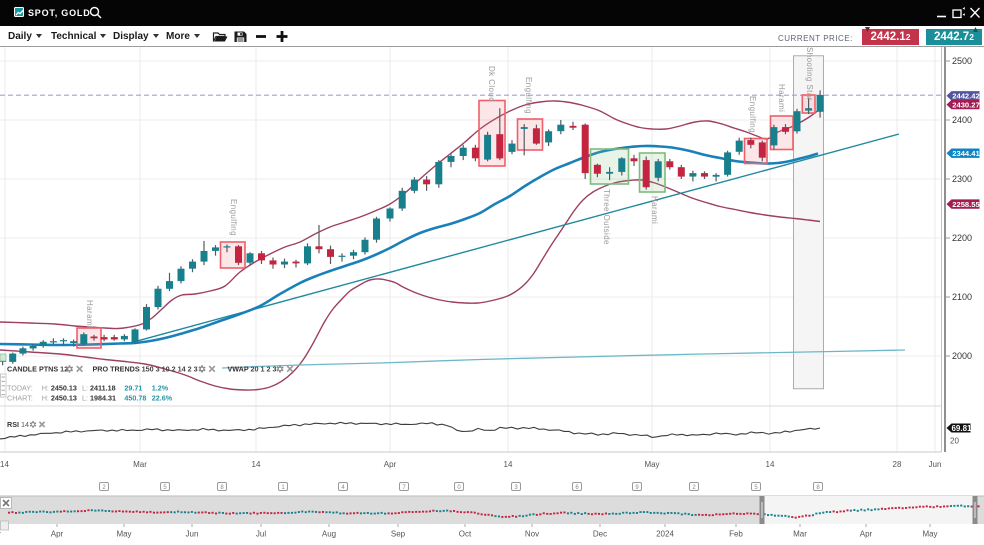 The image size is (984, 545). Describe the element at coordinates (135, 397) in the screenshot. I see `svg-text: 450.78` at that location.